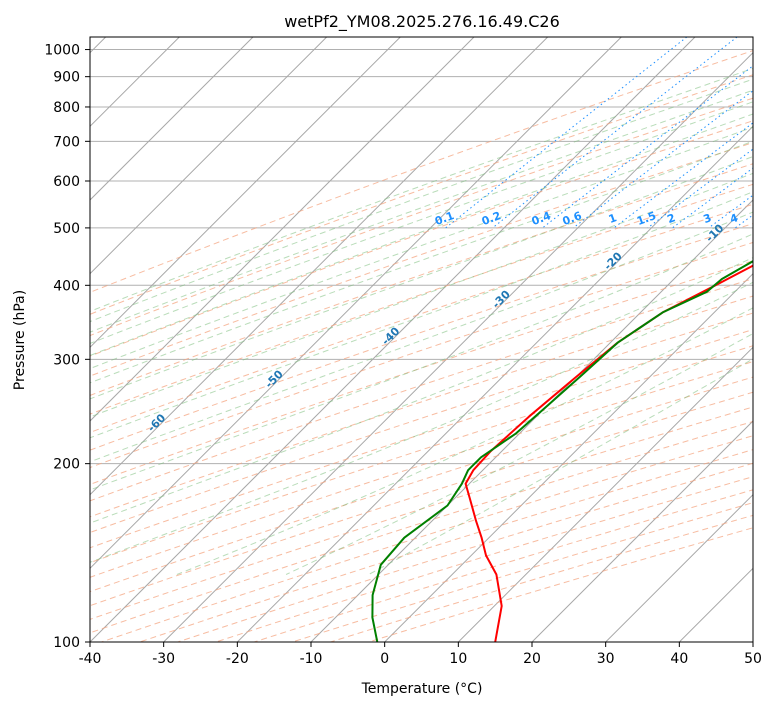  I want to click on y-axis: 1000 900 800 700 600 500 400 300 200 100, so click(67, 347).